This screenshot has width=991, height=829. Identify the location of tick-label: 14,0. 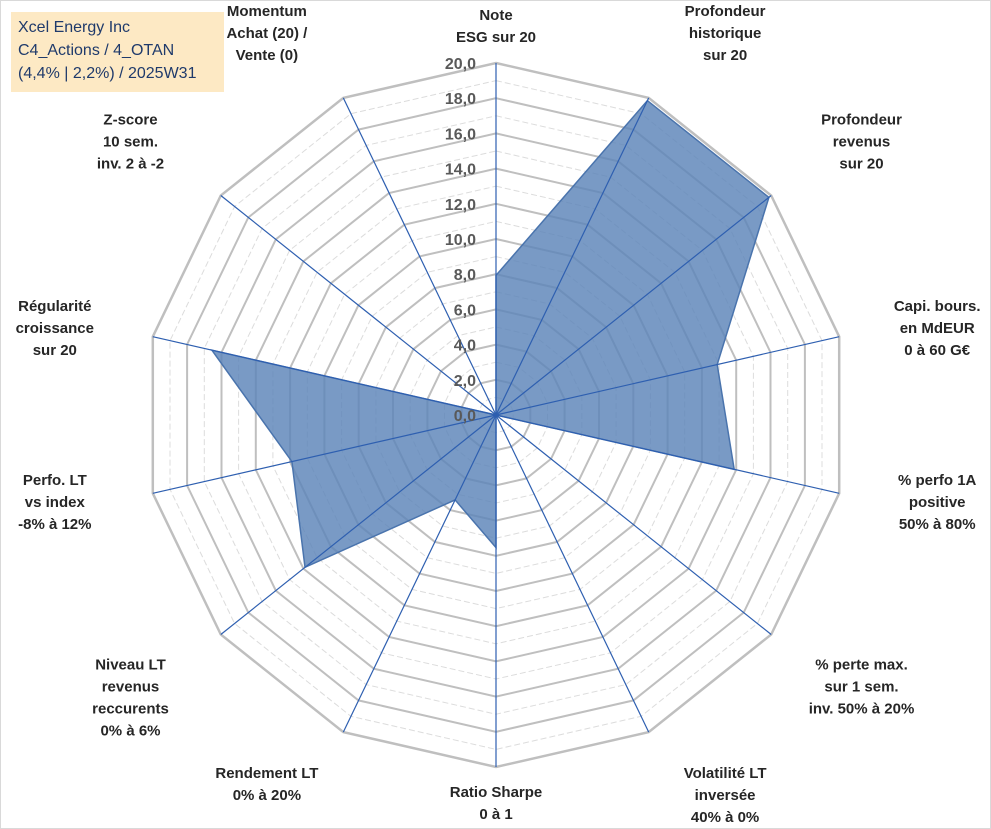
(460, 170).